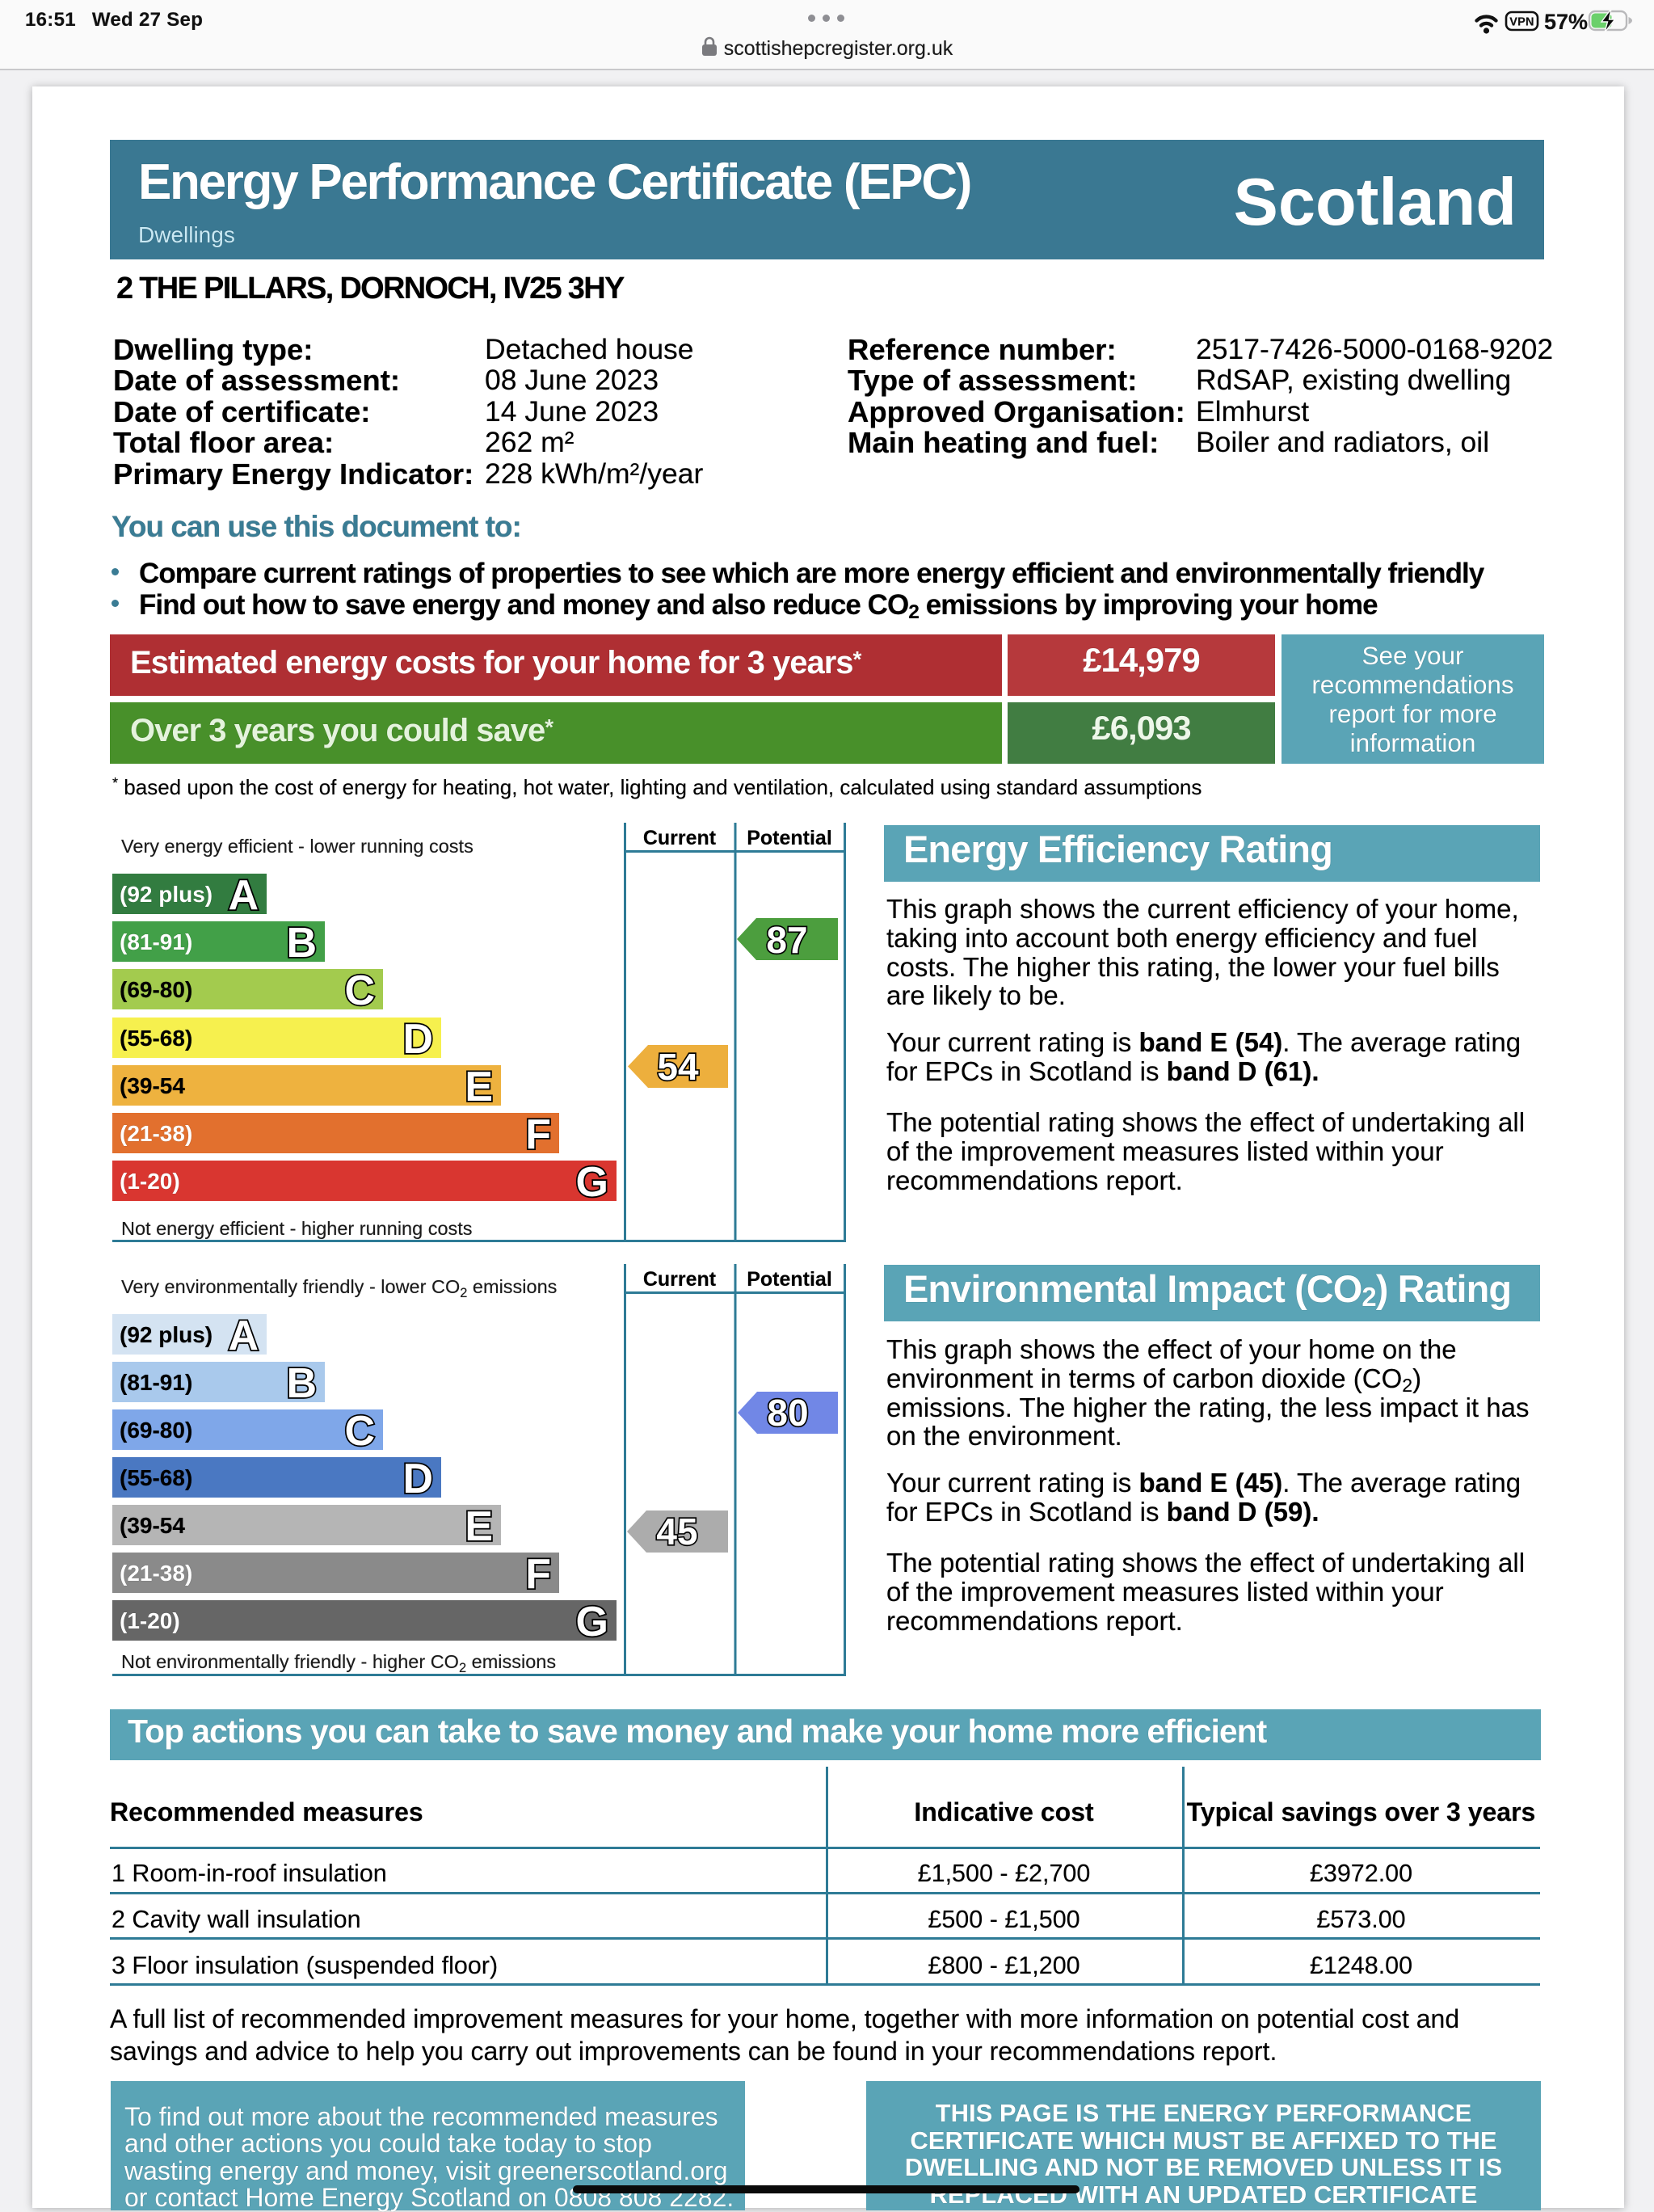  I want to click on svg-text: 87, so click(786, 940).